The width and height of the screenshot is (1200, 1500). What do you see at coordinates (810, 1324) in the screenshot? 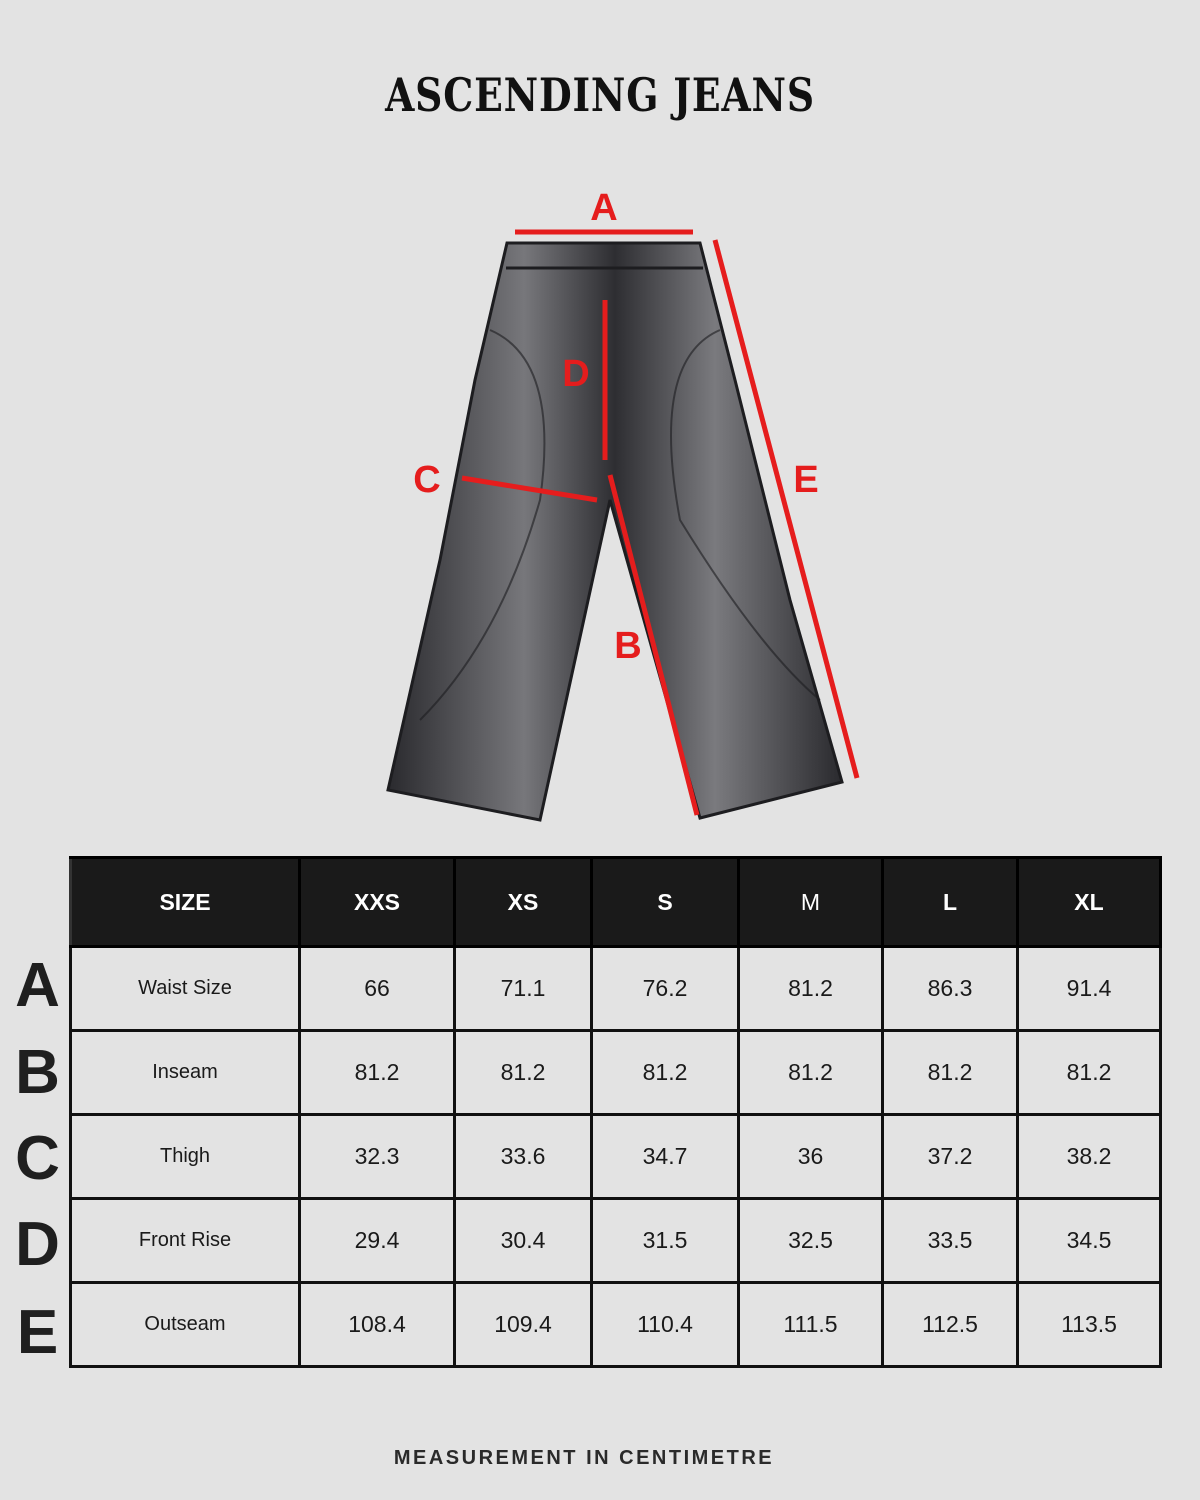
I see `table-cell: 111.5` at bounding box center [810, 1324].